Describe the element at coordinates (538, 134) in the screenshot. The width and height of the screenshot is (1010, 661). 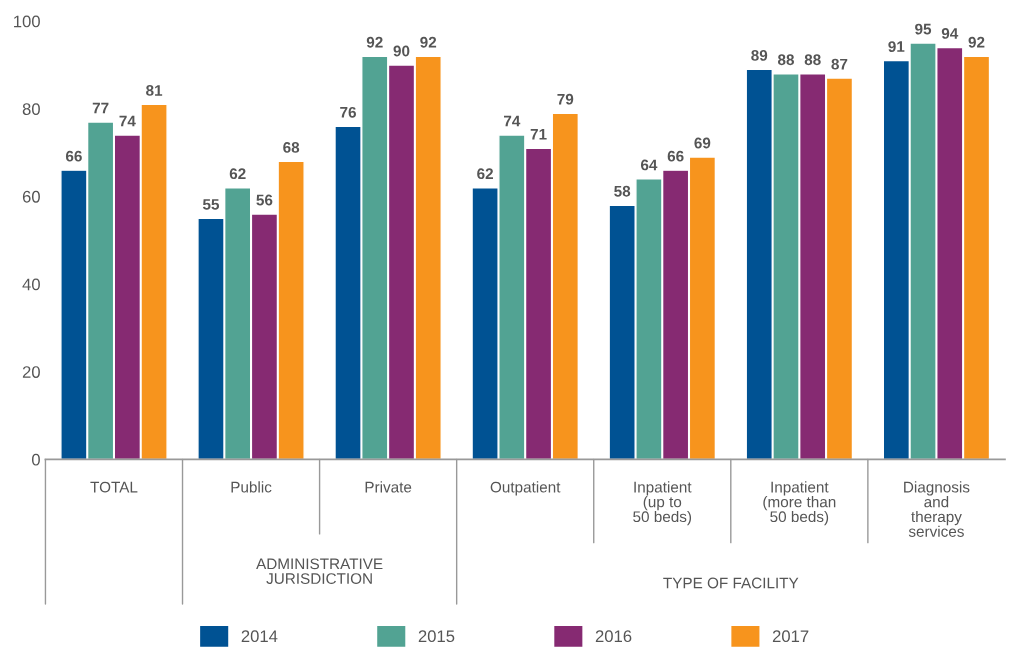
I see `data-label: 71` at that location.